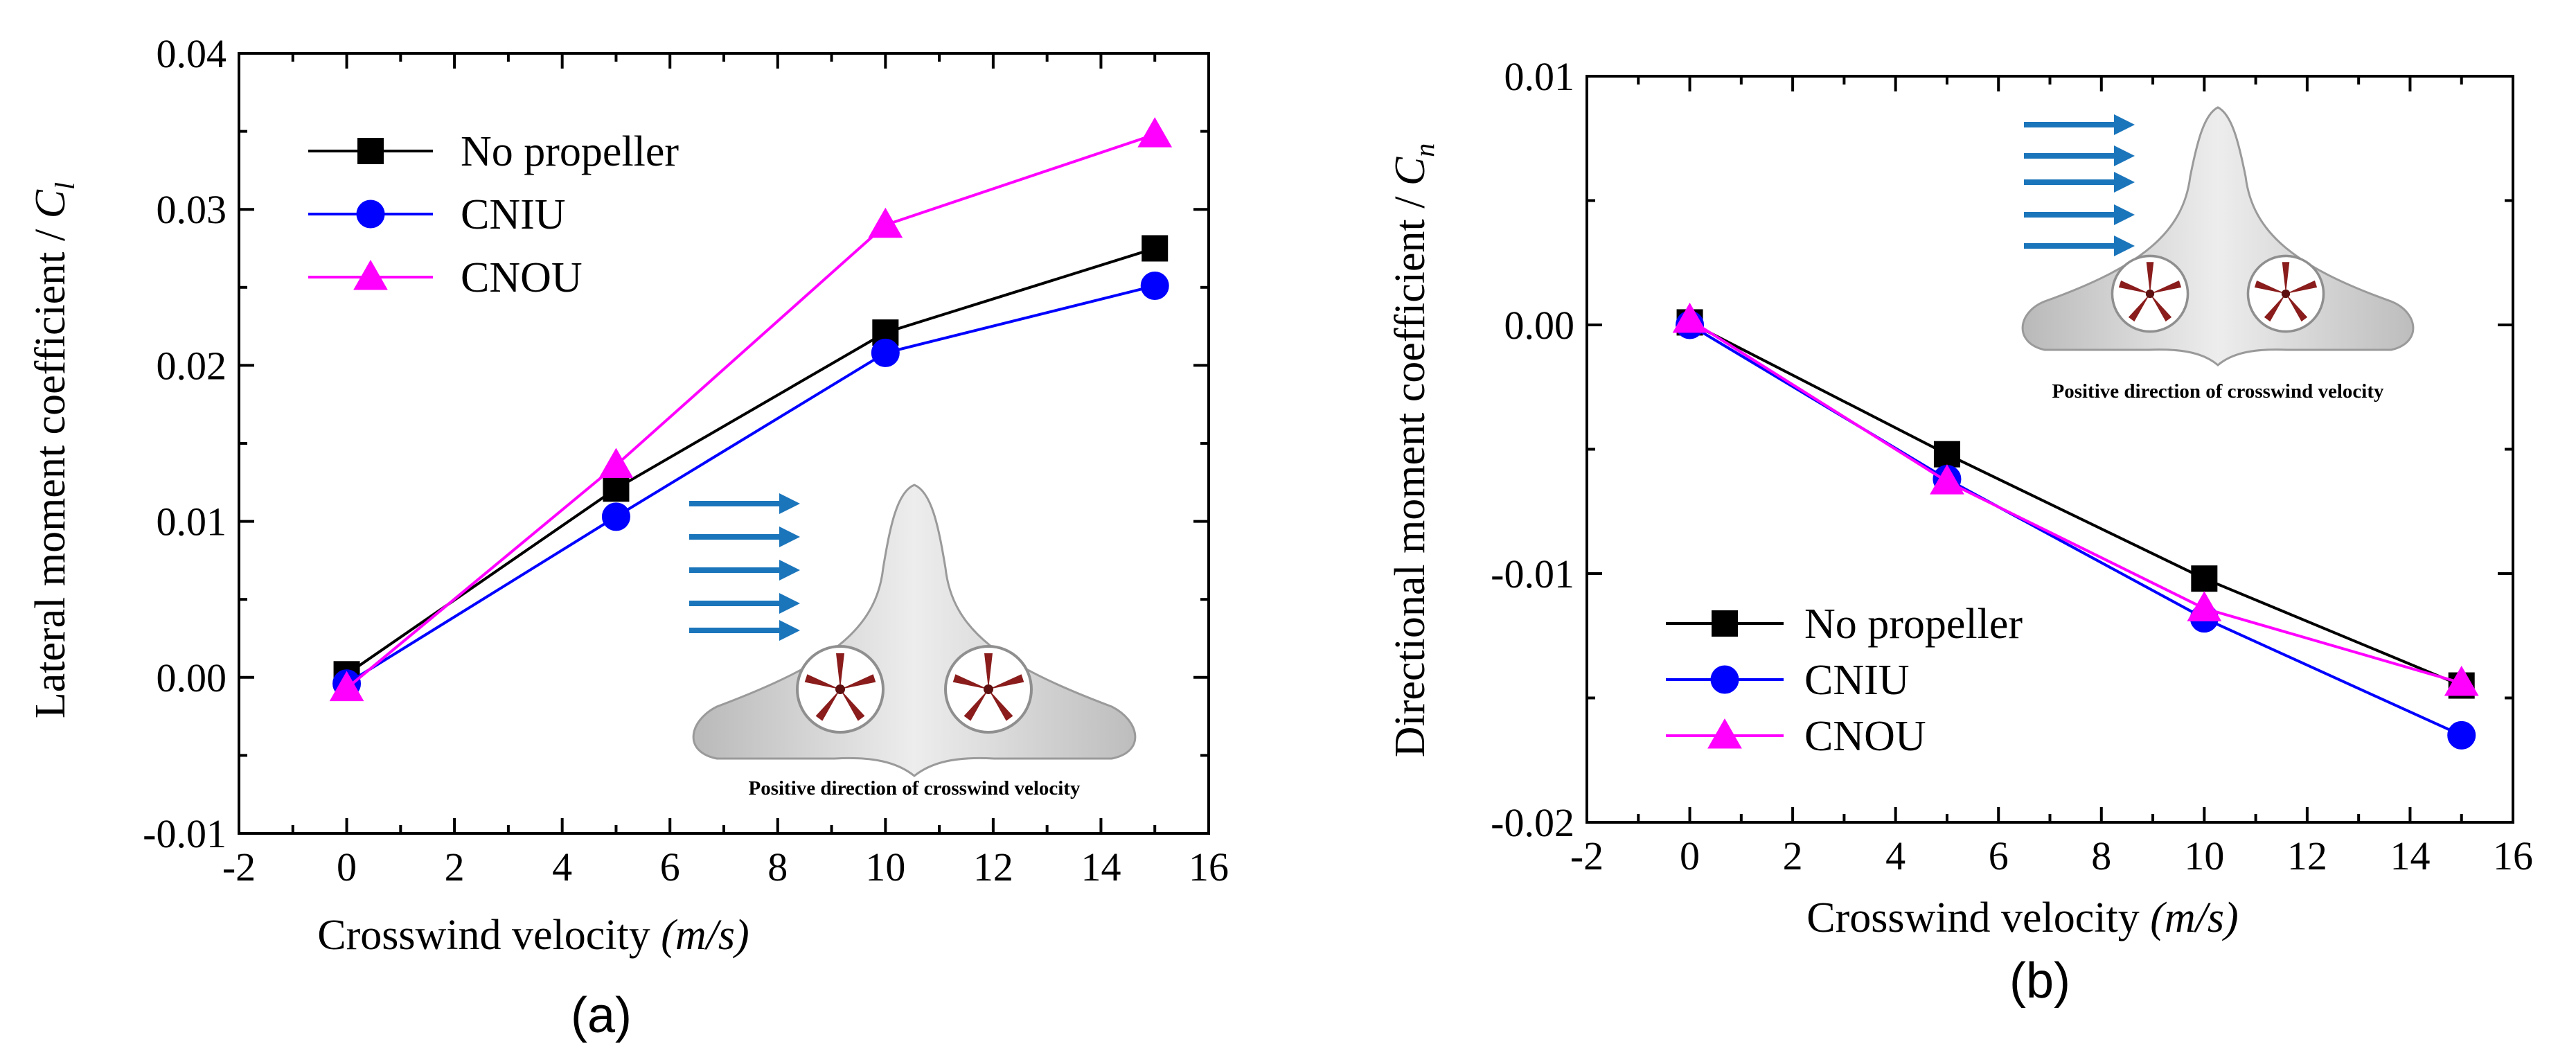 The width and height of the screenshot is (2576, 1062). Describe the element at coordinates (1413, 451) in the screenshot. I see `y-axis-title: Directional moment coefficient / Cn` at that location.